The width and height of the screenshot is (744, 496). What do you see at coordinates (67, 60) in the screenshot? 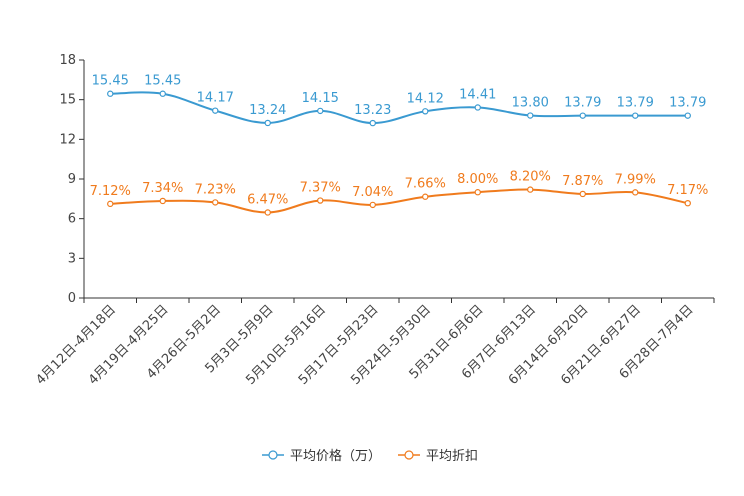
I see `y-tick-label: 18` at bounding box center [67, 60].